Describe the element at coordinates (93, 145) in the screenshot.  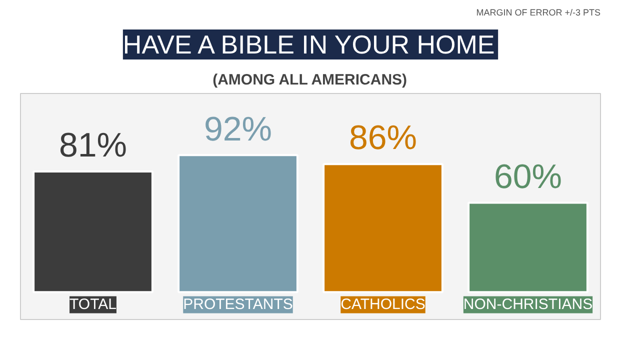
I see `data-label: 81%` at that location.